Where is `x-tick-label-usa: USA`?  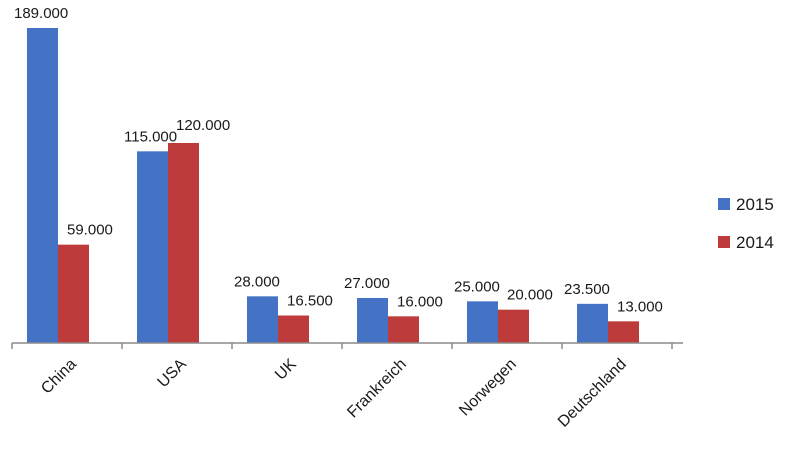 x-tick-label-usa: USA is located at coordinates (173, 374).